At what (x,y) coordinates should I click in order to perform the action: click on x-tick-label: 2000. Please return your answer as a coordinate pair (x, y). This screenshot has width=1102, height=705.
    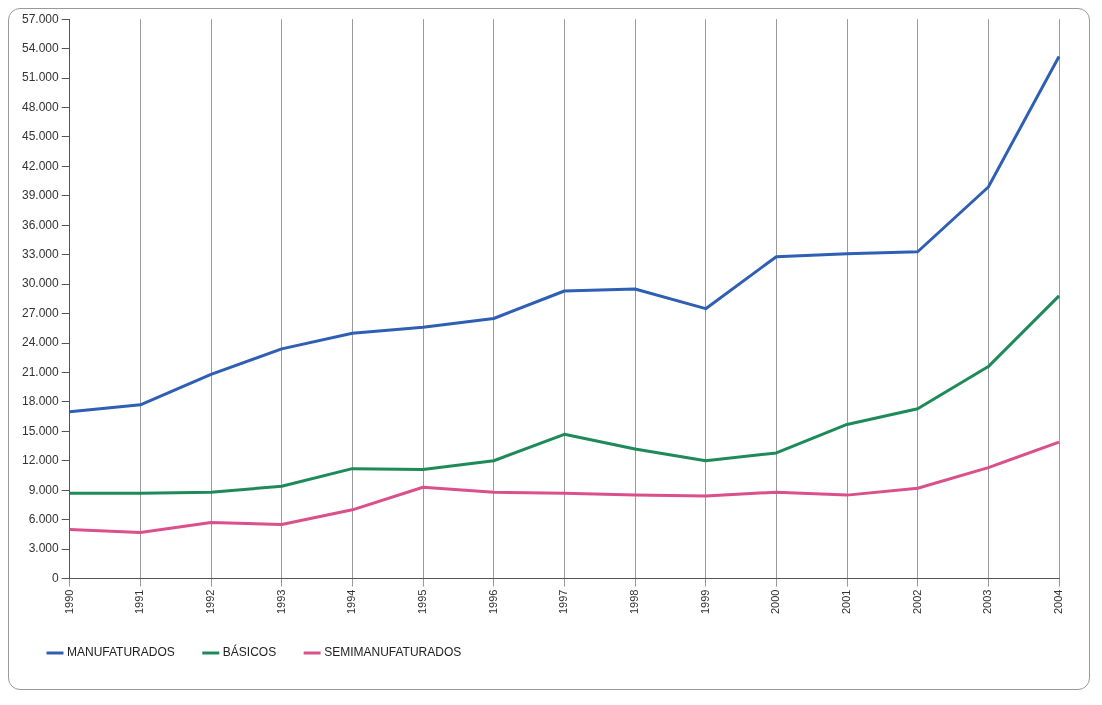
    Looking at the image, I should click on (775, 602).